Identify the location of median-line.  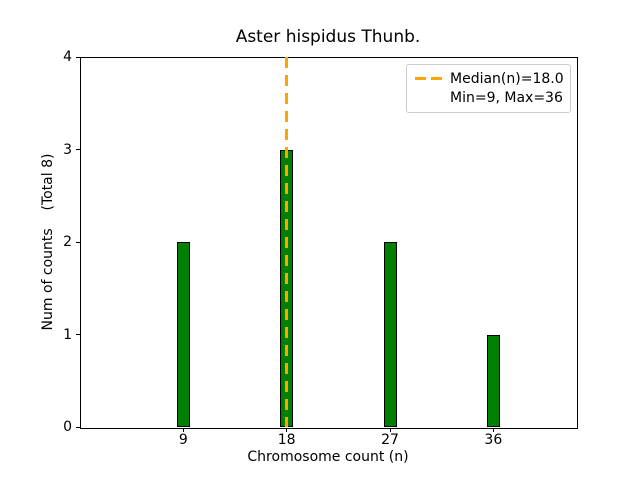
(287, 242).